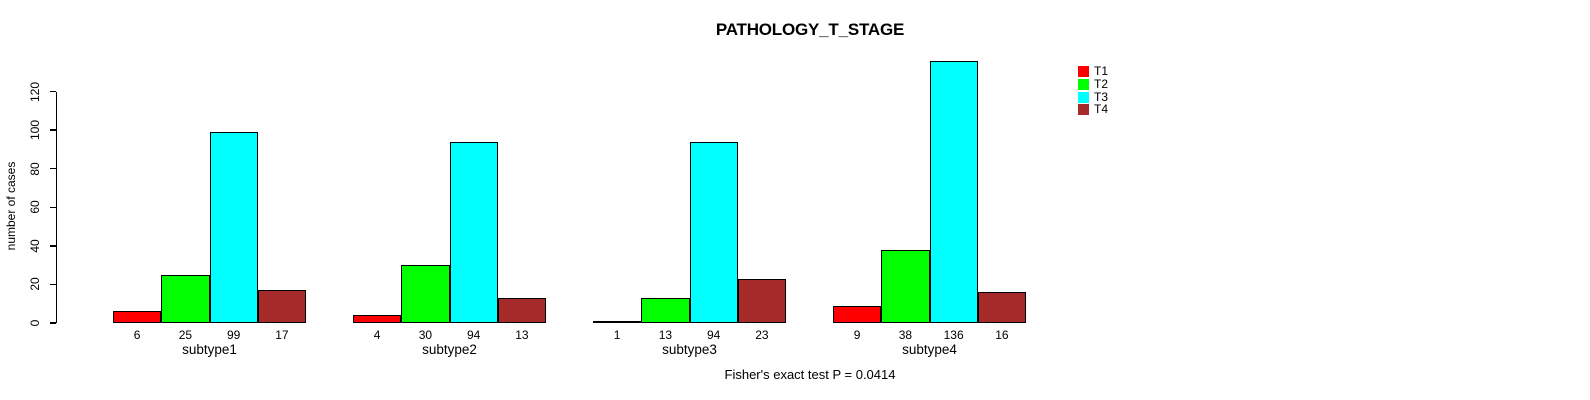  Describe the element at coordinates (377, 319) in the screenshot. I see `bar-T1-subtype2` at that location.